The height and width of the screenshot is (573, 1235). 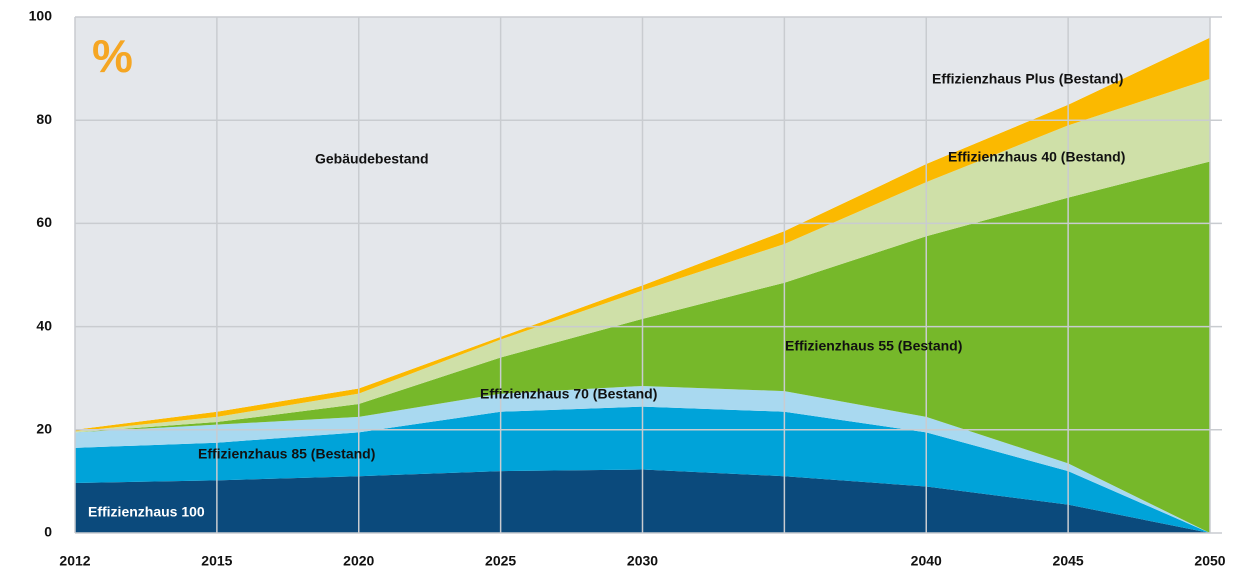 What do you see at coordinates (286, 454) in the screenshot?
I see `area-label: Effizienzhaus 85 (Bestand)` at bounding box center [286, 454].